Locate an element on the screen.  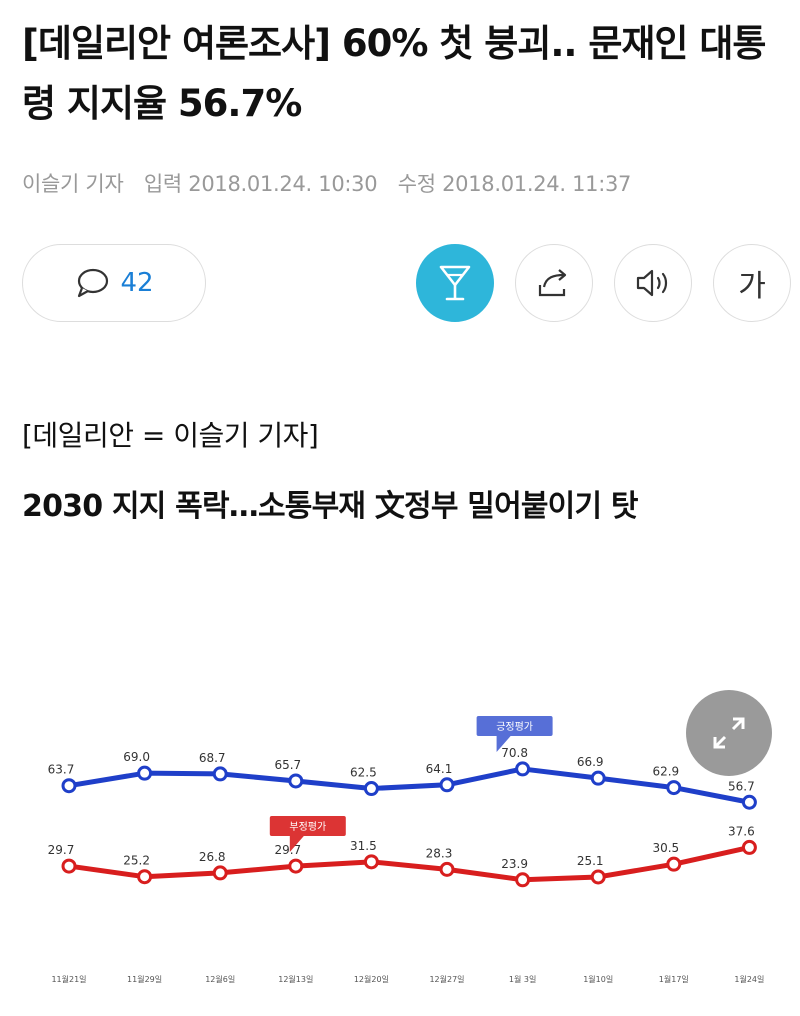
author-name: 이슬기 기자 is located at coordinates (73, 184).